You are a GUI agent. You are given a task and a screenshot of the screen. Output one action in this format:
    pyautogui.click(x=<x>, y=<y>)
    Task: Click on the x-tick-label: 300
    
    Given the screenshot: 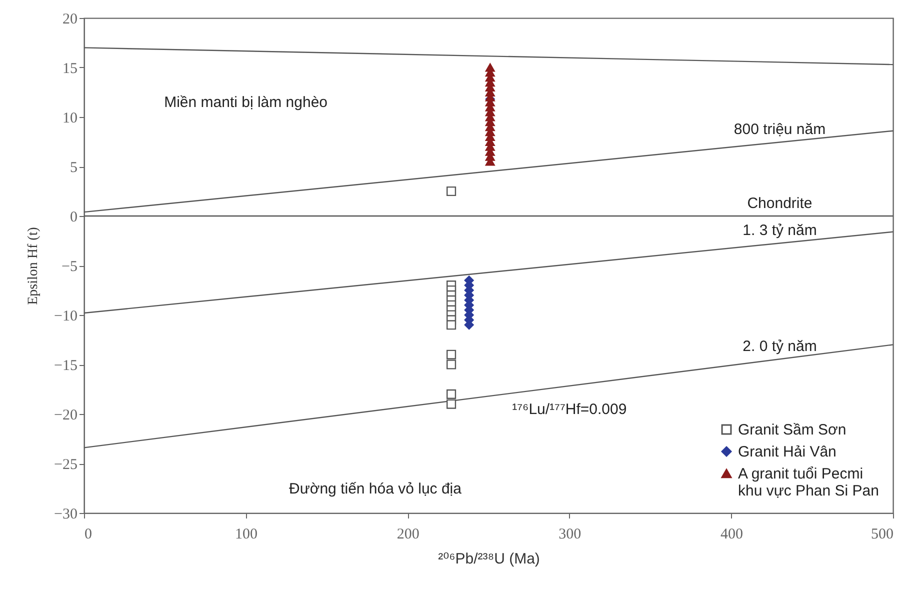 What is the action you would take?
    pyautogui.click(x=570, y=534)
    